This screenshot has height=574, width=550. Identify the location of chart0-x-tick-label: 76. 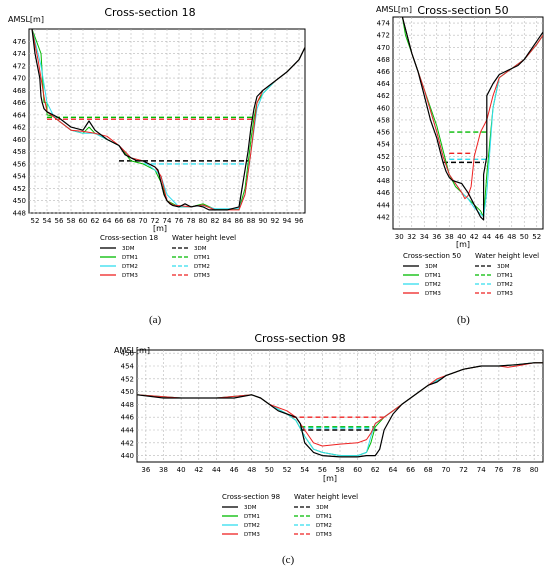
(179, 221).